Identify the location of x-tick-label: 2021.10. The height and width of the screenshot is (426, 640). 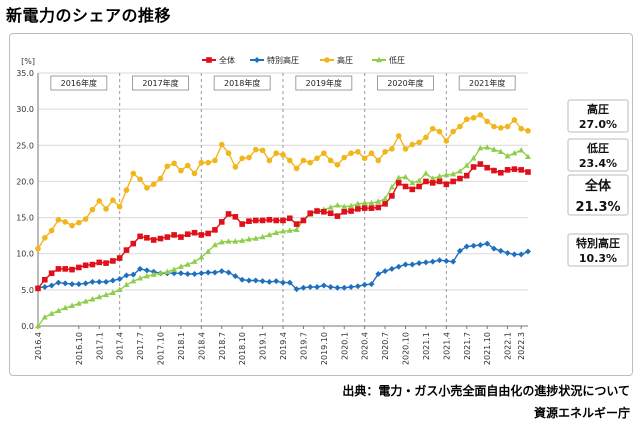
(487, 348).